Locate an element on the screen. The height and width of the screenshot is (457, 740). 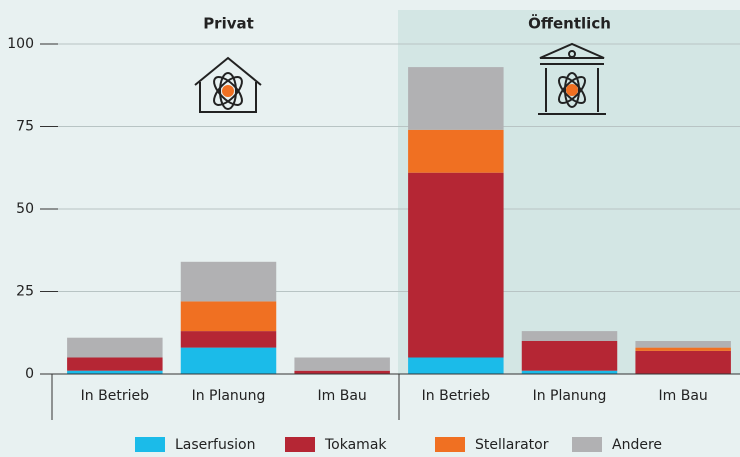
y-tick-label: 50 is located at coordinates (25, 209).